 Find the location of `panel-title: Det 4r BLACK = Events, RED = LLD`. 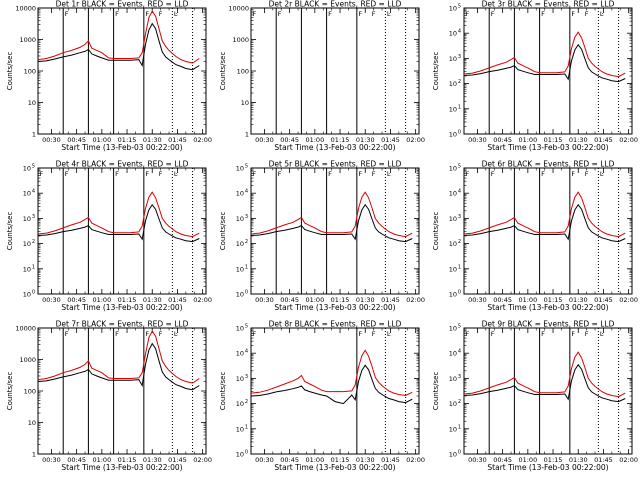

panel-title: Det 4r BLACK = Events, RED = LLD is located at coordinates (122, 164).